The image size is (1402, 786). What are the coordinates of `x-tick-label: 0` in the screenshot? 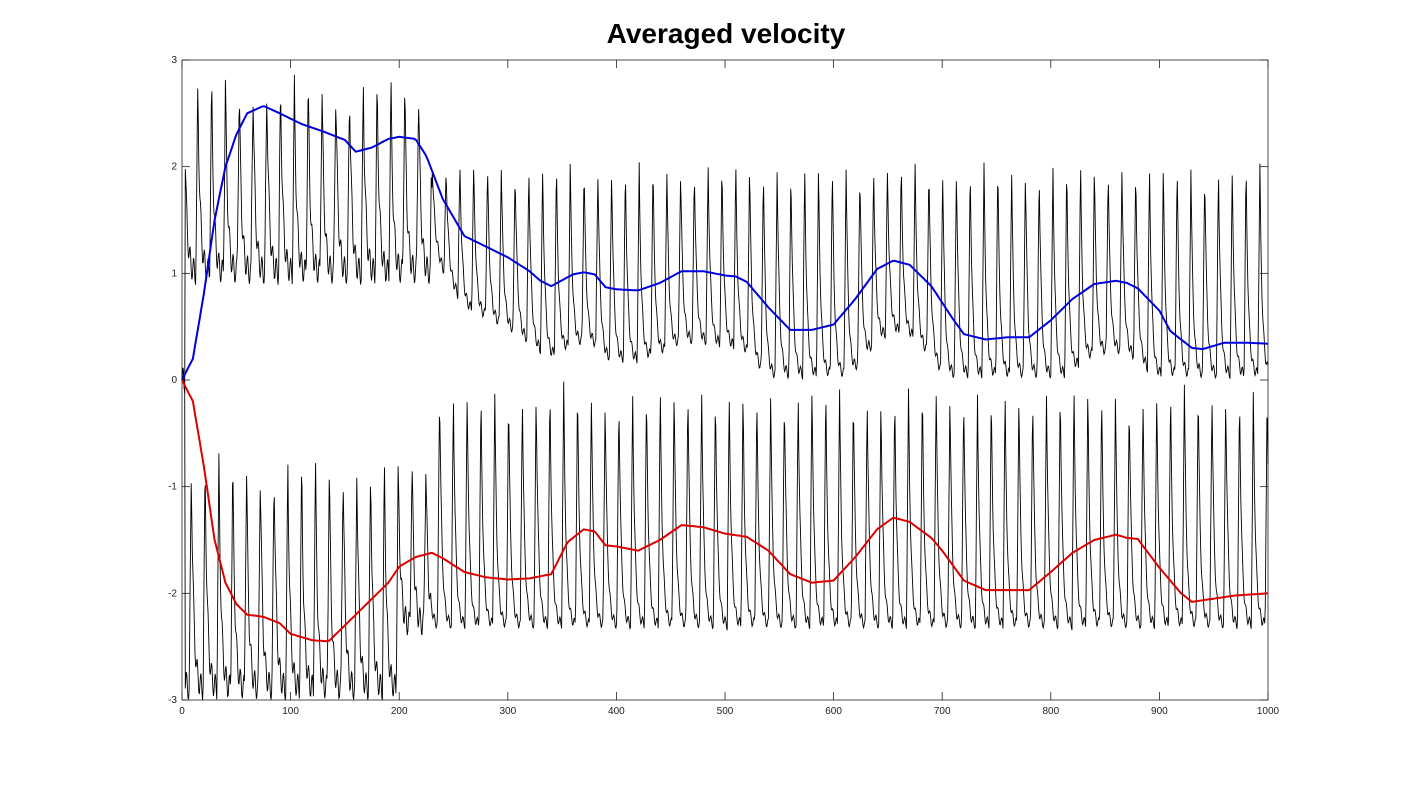 It's located at (182, 711).